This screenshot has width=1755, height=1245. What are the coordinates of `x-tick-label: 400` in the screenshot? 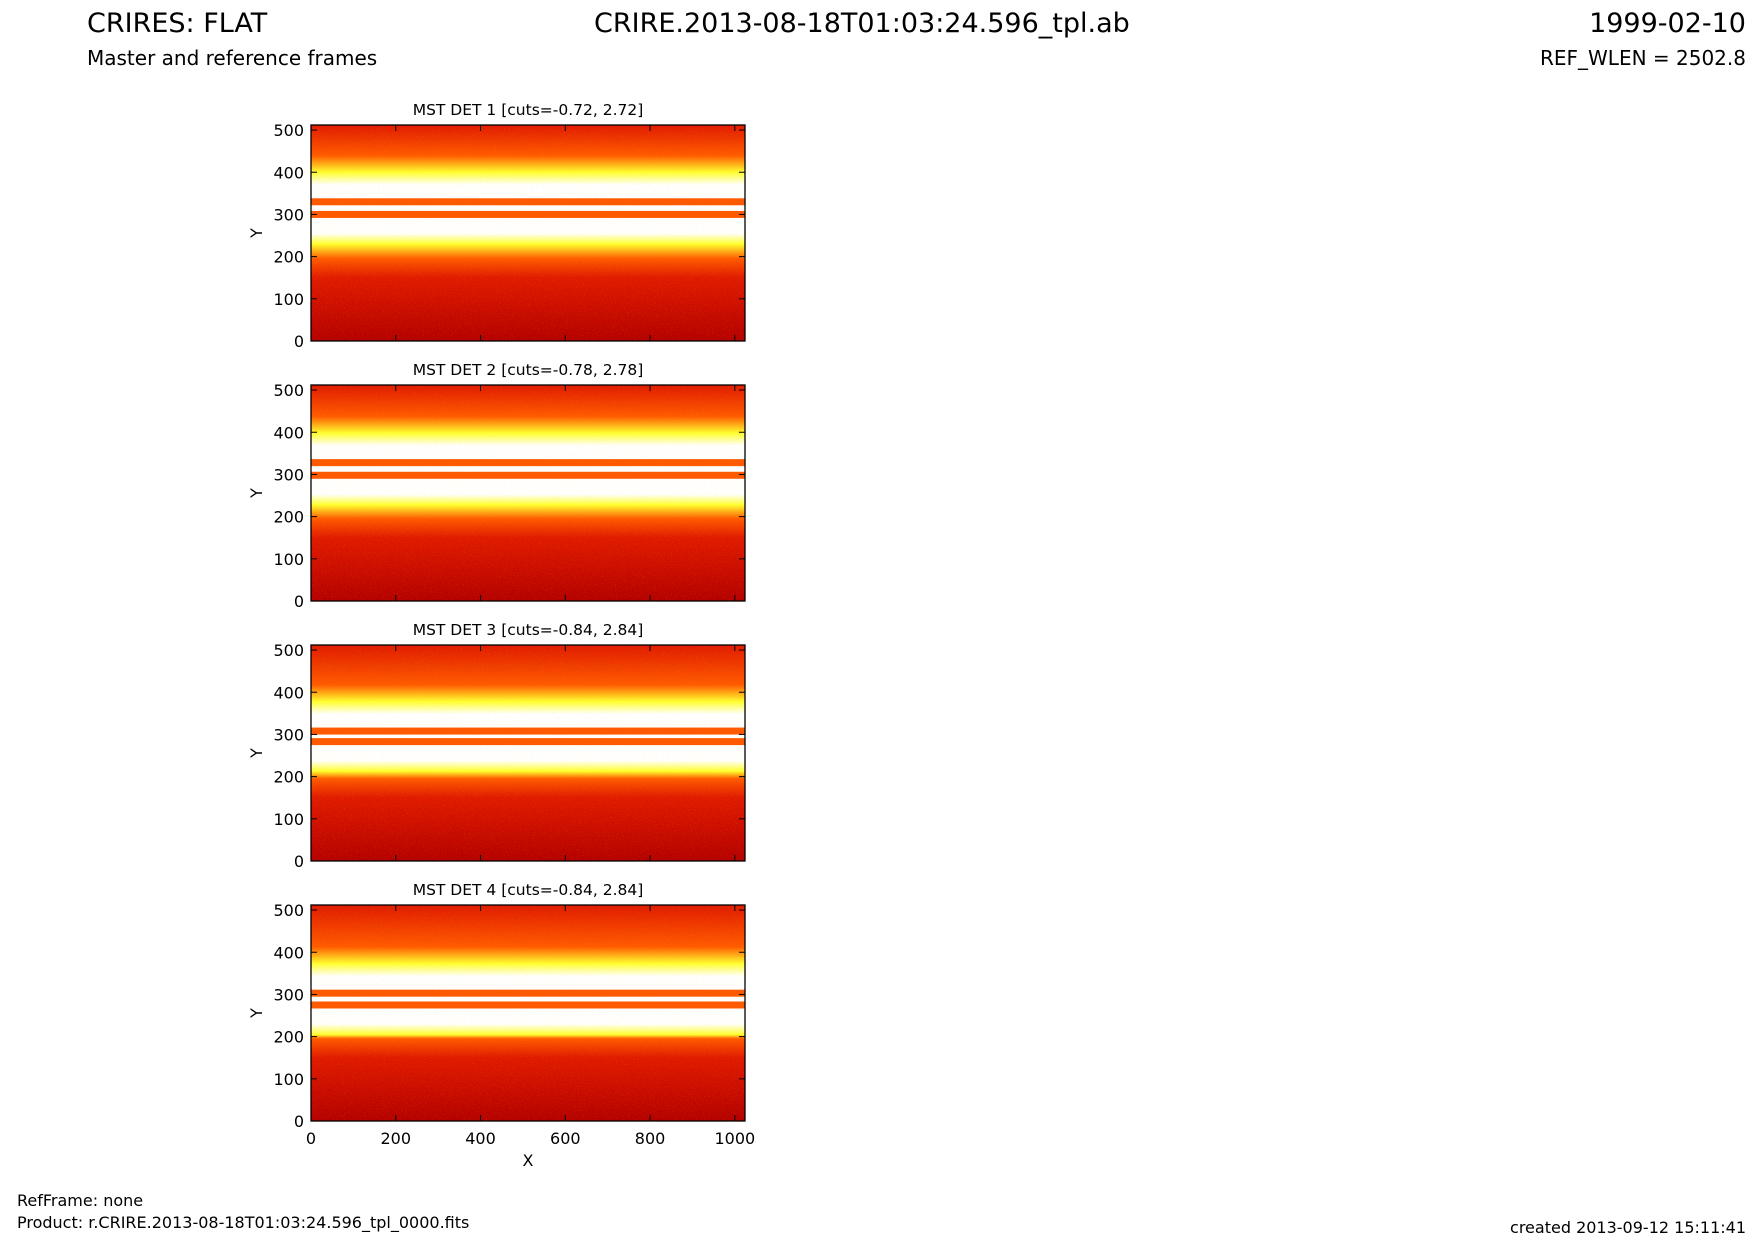 It's located at (480, 1138).